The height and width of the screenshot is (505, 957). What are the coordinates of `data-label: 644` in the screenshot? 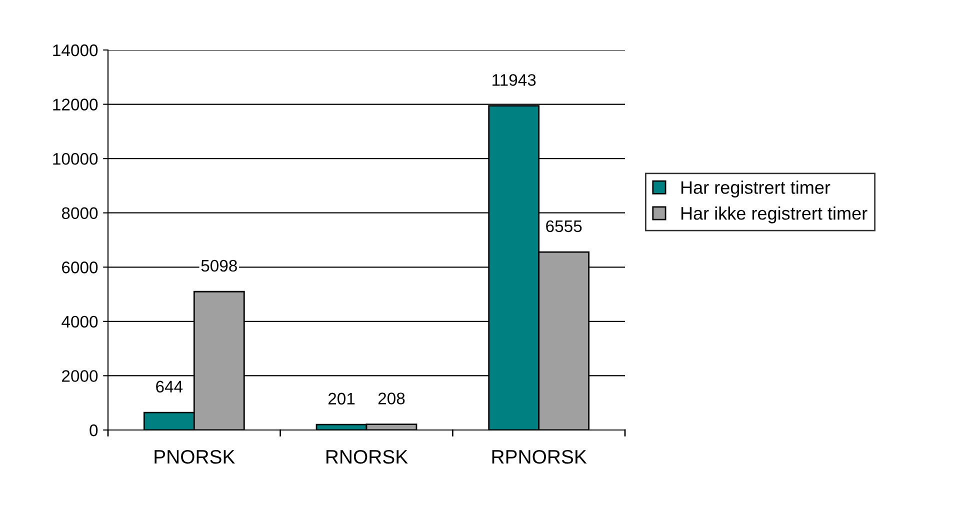 It's located at (169, 386).